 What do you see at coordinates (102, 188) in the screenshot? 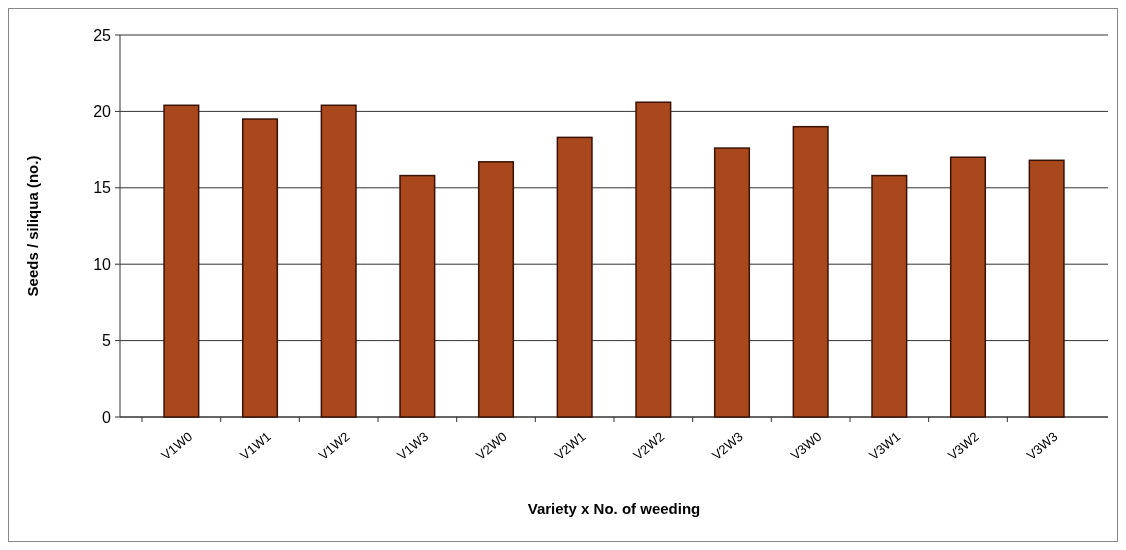
I see `y-tick-label: 15` at bounding box center [102, 188].